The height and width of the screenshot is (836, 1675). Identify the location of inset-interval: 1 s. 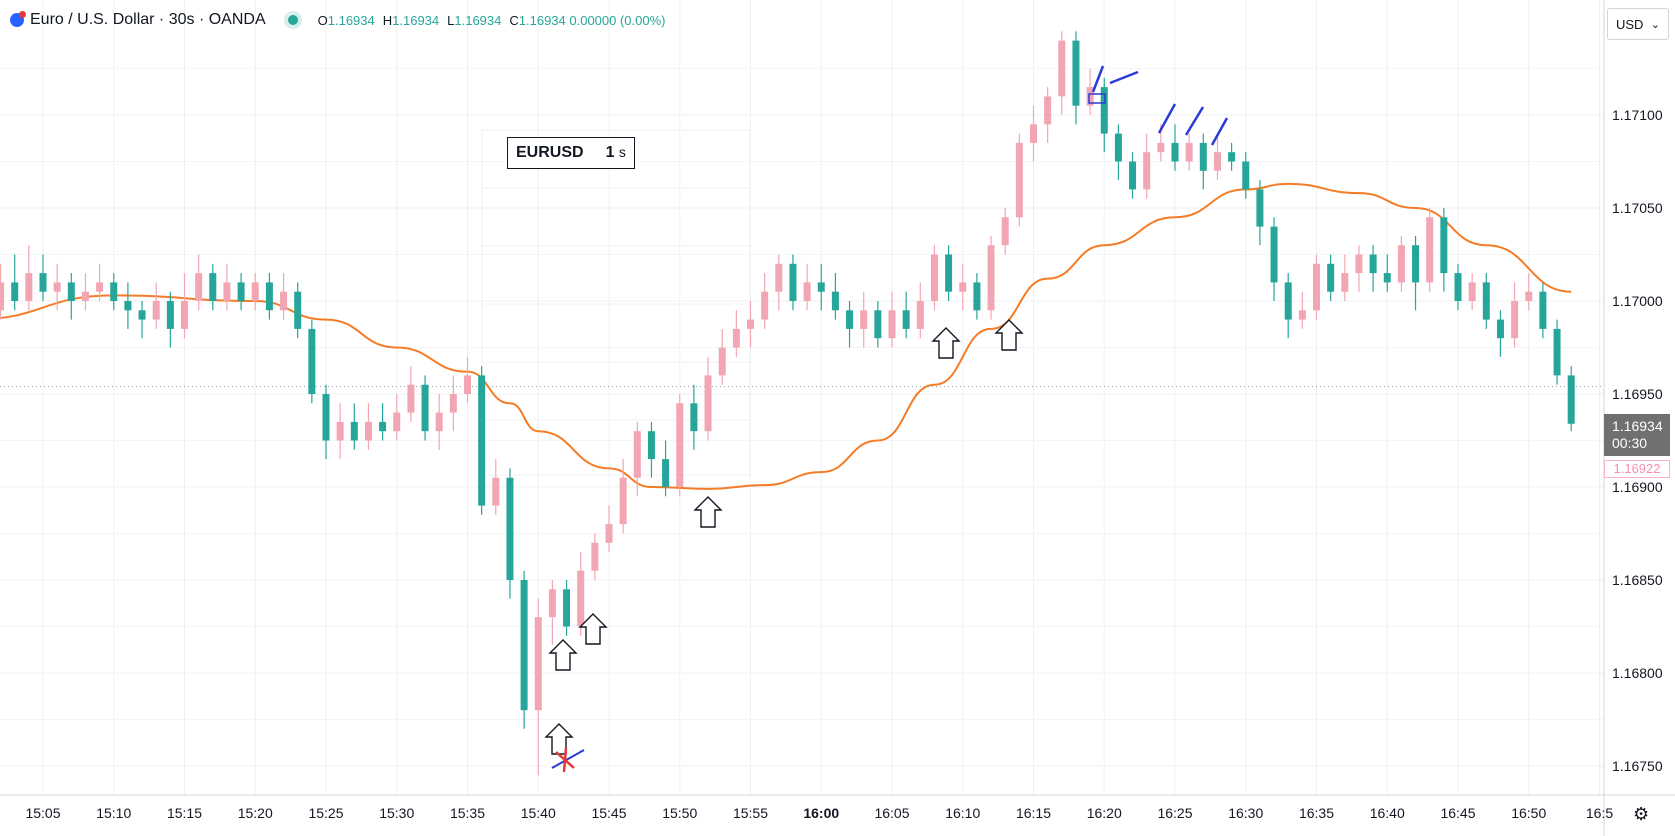
(615, 152).